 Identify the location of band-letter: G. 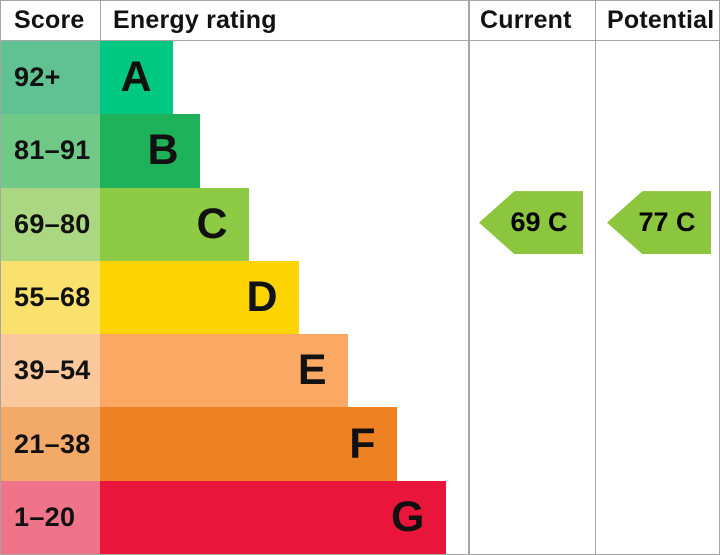
(408, 516).